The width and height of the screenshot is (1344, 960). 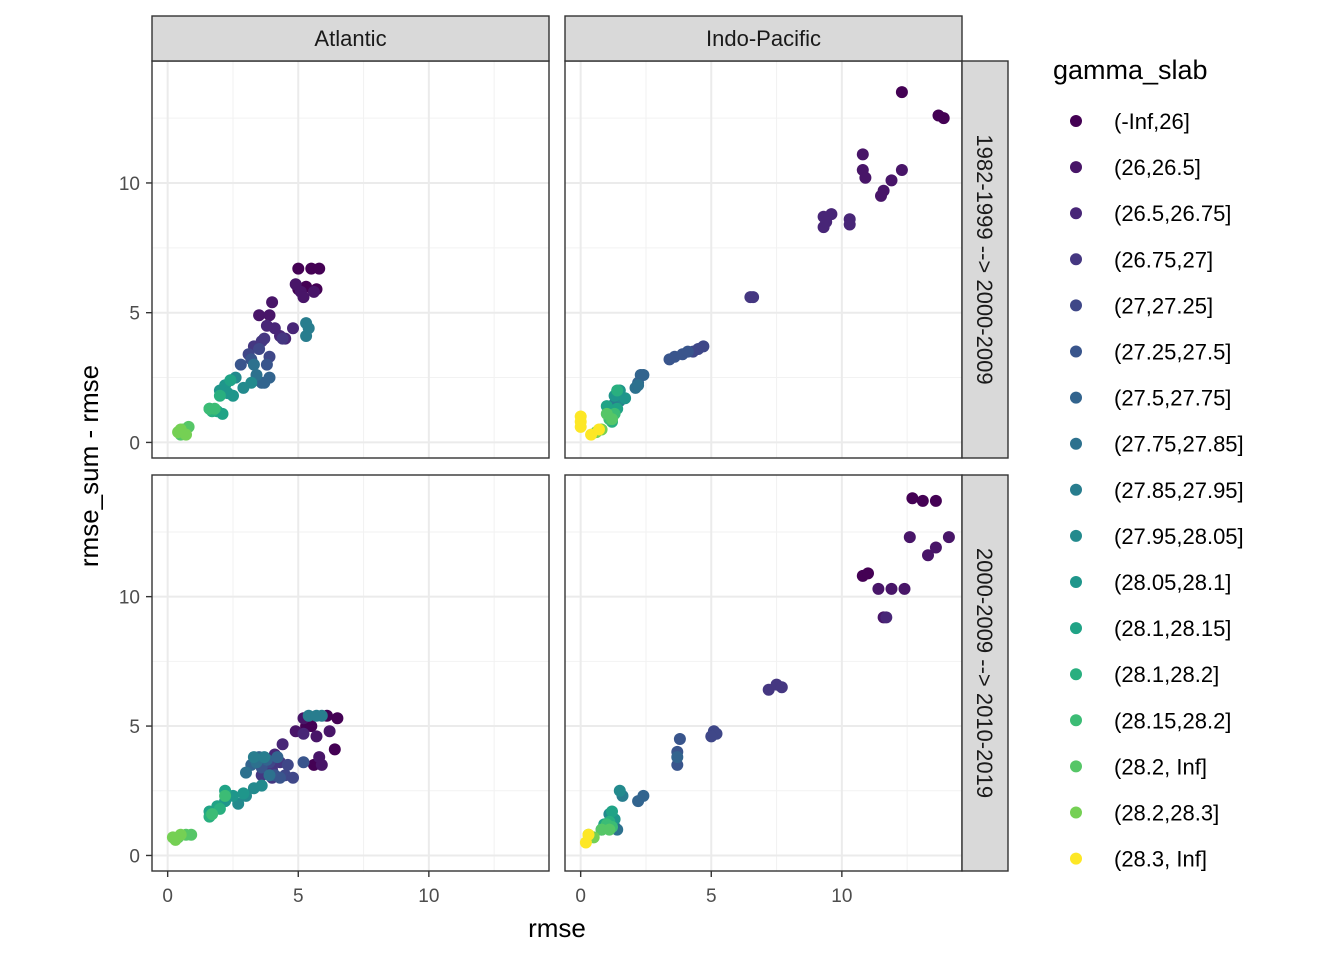 What do you see at coordinates (1150, 352) in the screenshot?
I see `legend-item: (27.25,27.5]` at bounding box center [1150, 352].